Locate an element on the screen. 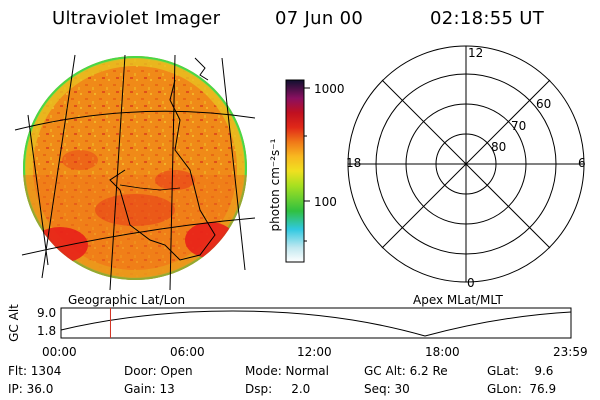  geographic-grid-label: Geographic Lat/Lon is located at coordinates (127, 300).